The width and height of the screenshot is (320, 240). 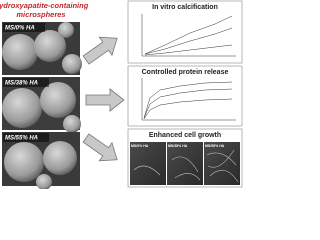 I want to click on result-panel: In vitro calcification, so click(x=185, y=32).